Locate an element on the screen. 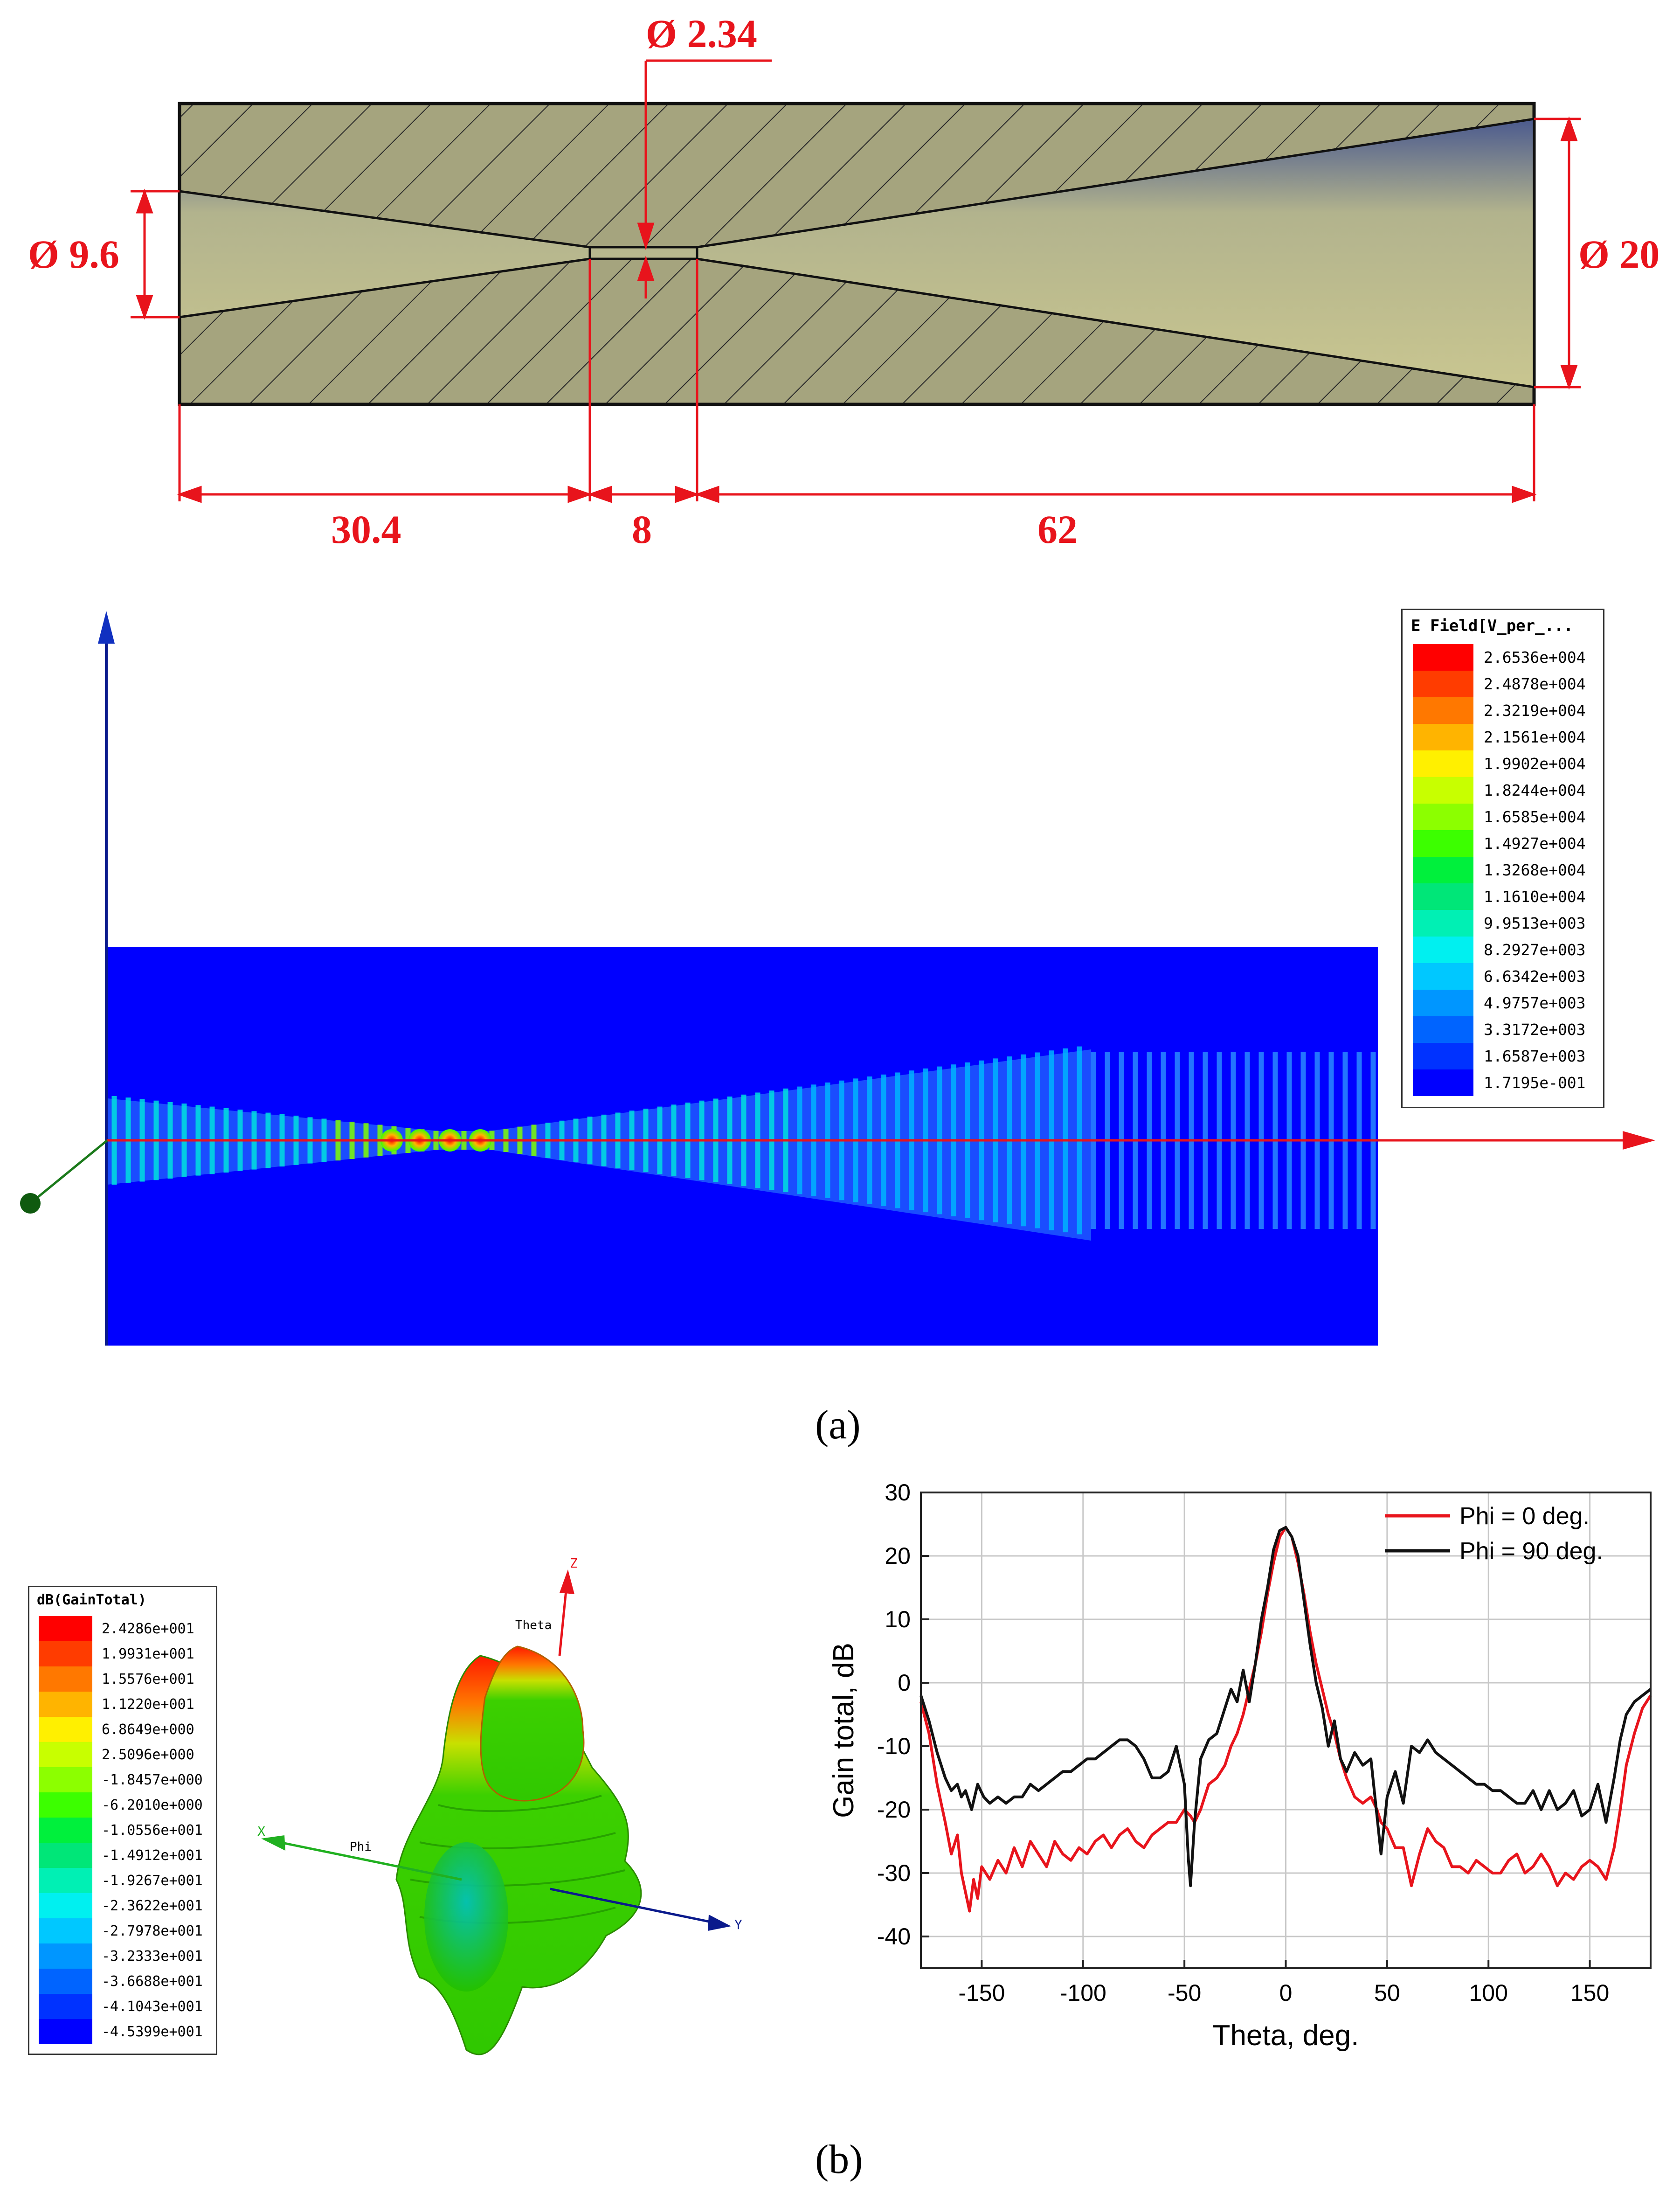  x-axis-title: Theta, deg. is located at coordinates (1286, 2036).